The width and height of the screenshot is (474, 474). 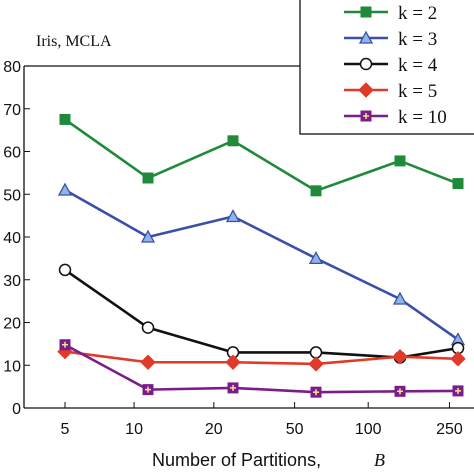 I want to click on legend-item: k = 2, so click(x=390, y=13).